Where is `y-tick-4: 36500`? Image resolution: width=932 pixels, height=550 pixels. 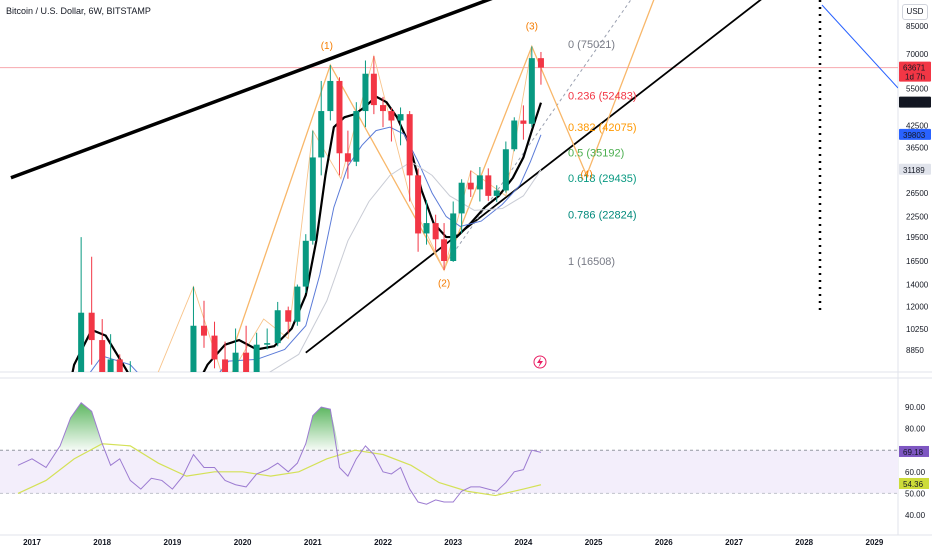
y-tick-4: 36500 is located at coordinates (917, 147).